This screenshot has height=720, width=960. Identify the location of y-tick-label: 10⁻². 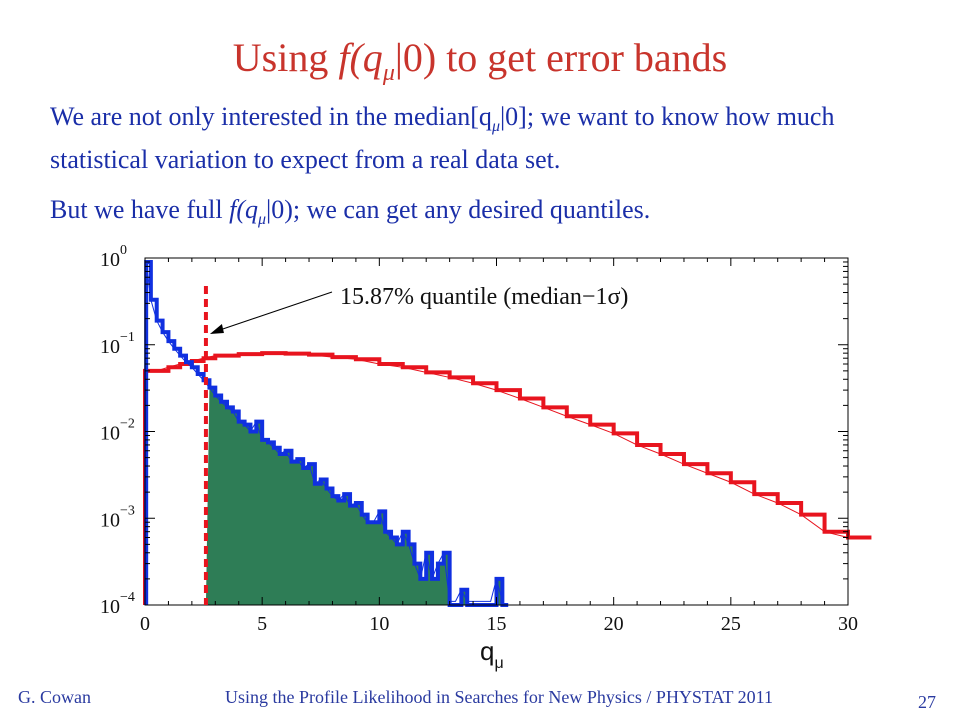
(117, 431).